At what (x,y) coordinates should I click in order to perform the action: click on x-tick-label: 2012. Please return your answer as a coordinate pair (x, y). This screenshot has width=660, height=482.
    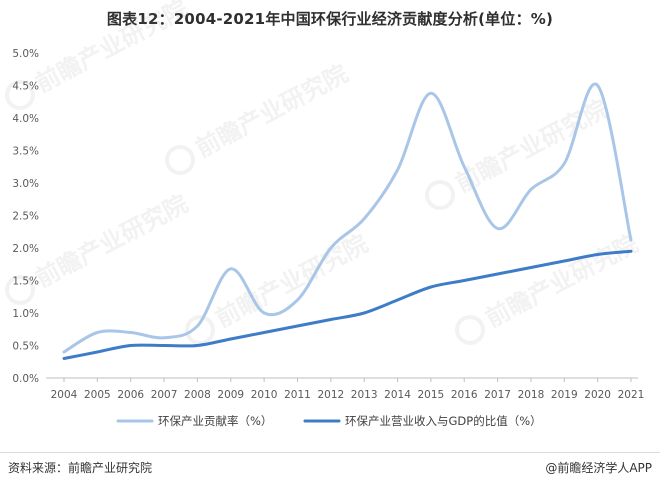
    Looking at the image, I should click on (330, 395).